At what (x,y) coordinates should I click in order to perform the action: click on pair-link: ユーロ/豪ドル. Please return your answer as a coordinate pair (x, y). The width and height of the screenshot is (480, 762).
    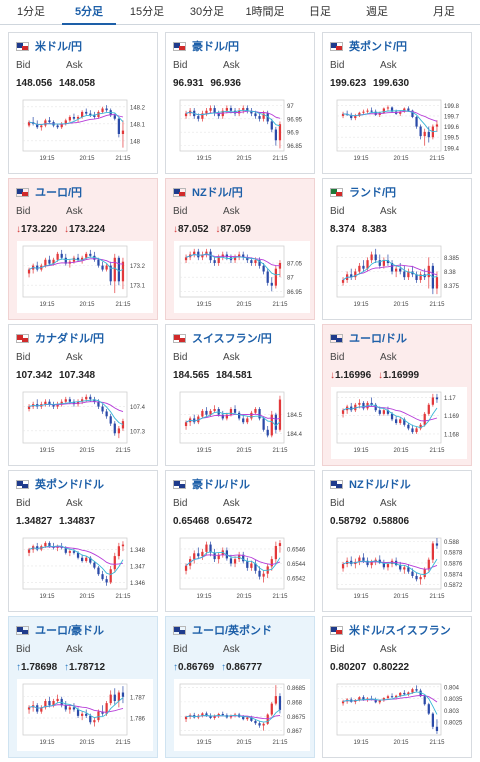
    Looking at the image, I should click on (70, 631).